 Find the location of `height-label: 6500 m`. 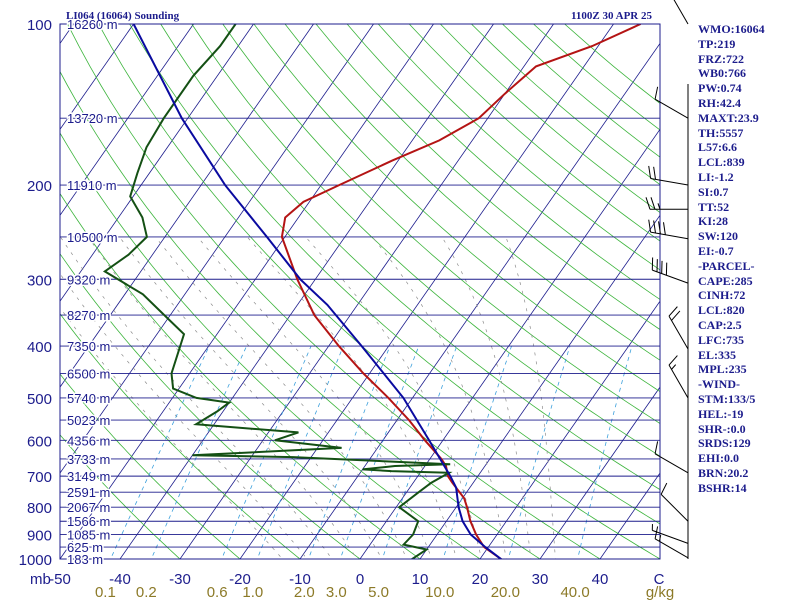

height-label: 6500 m is located at coordinates (88, 373).